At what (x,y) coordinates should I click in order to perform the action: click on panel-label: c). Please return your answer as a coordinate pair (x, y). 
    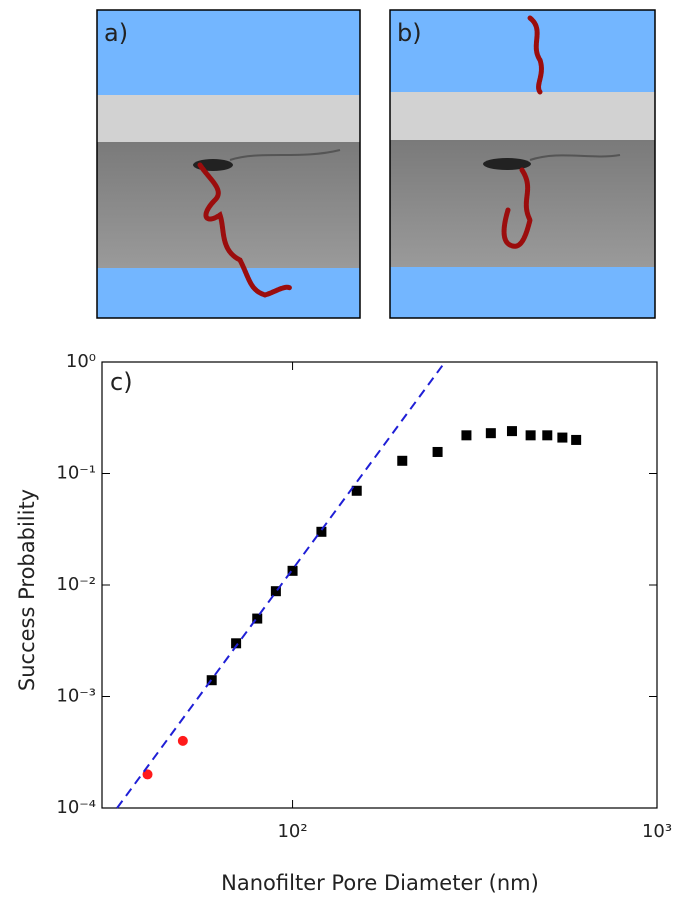
    Looking at the image, I should click on (121, 382).